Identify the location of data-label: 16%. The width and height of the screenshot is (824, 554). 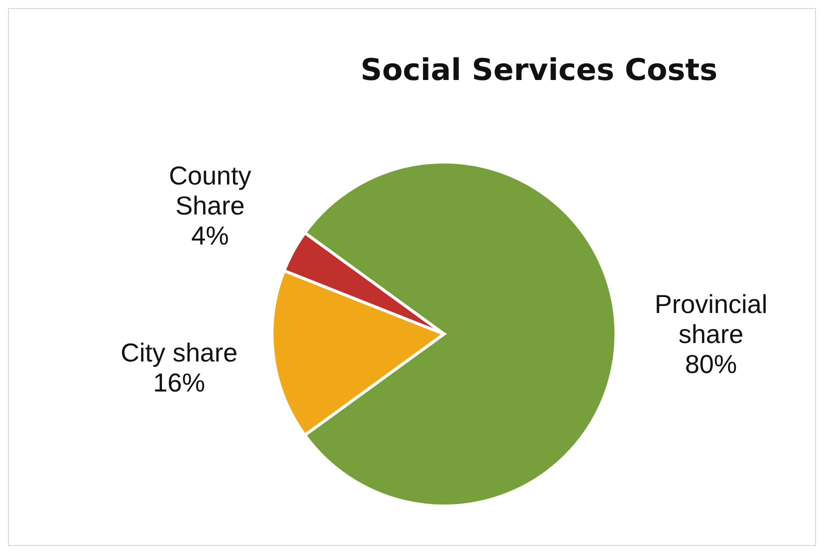
(179, 382).